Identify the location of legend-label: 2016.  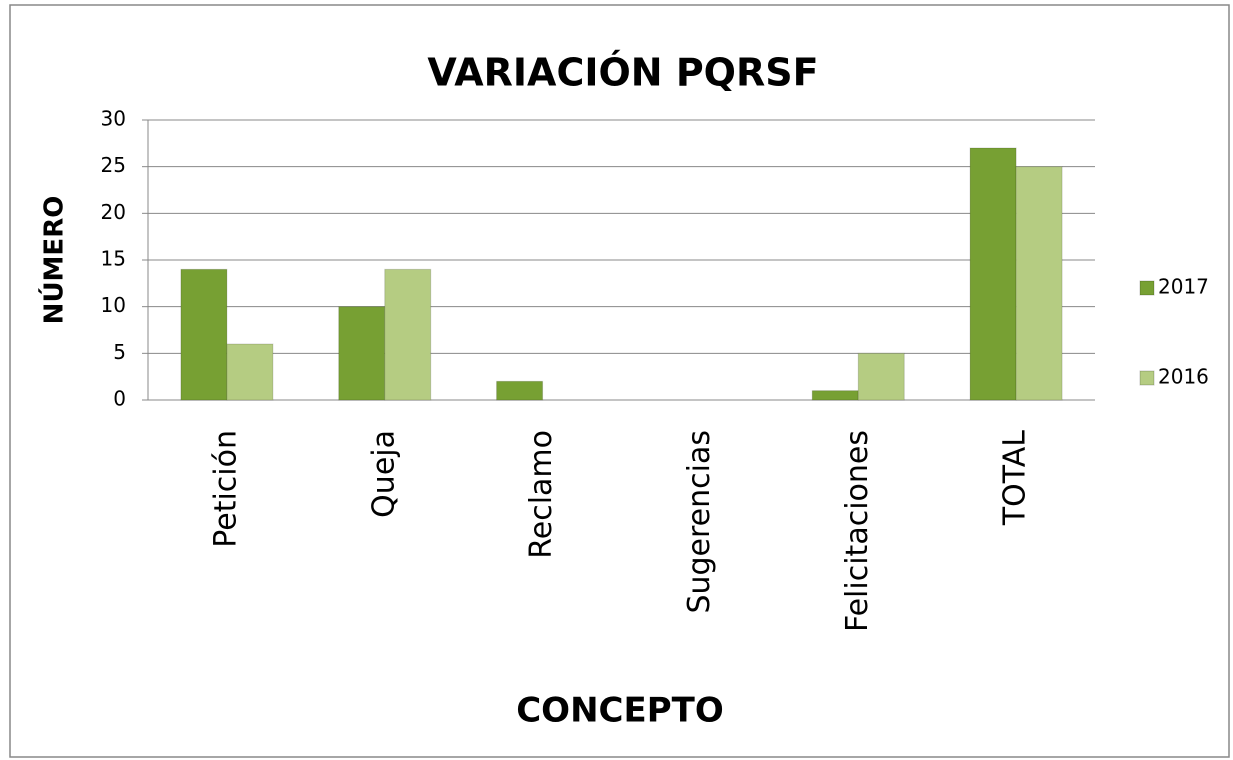
(1183, 377).